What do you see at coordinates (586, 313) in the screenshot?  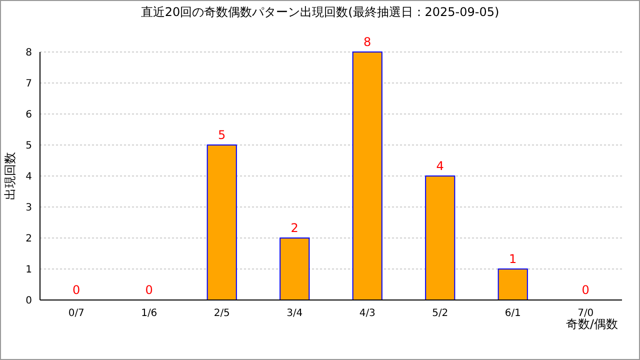 I see `x-tick-label: 7/0` at bounding box center [586, 313].